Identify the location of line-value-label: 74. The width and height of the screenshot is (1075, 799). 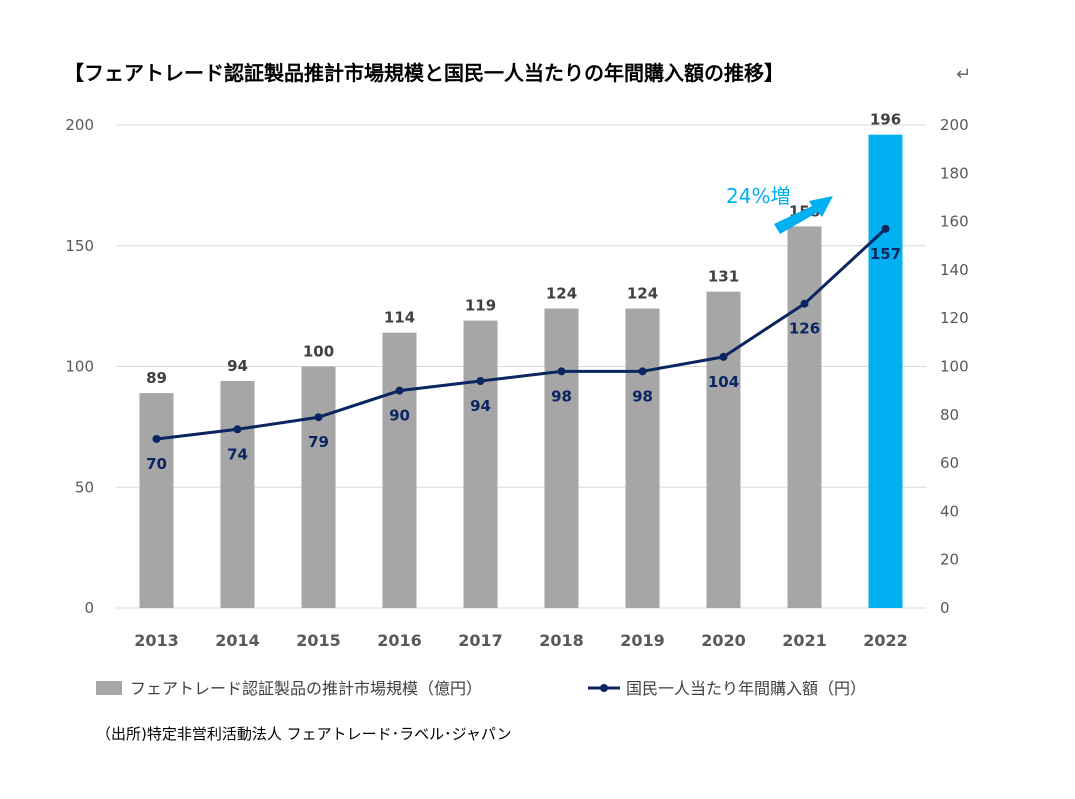
(237, 454).